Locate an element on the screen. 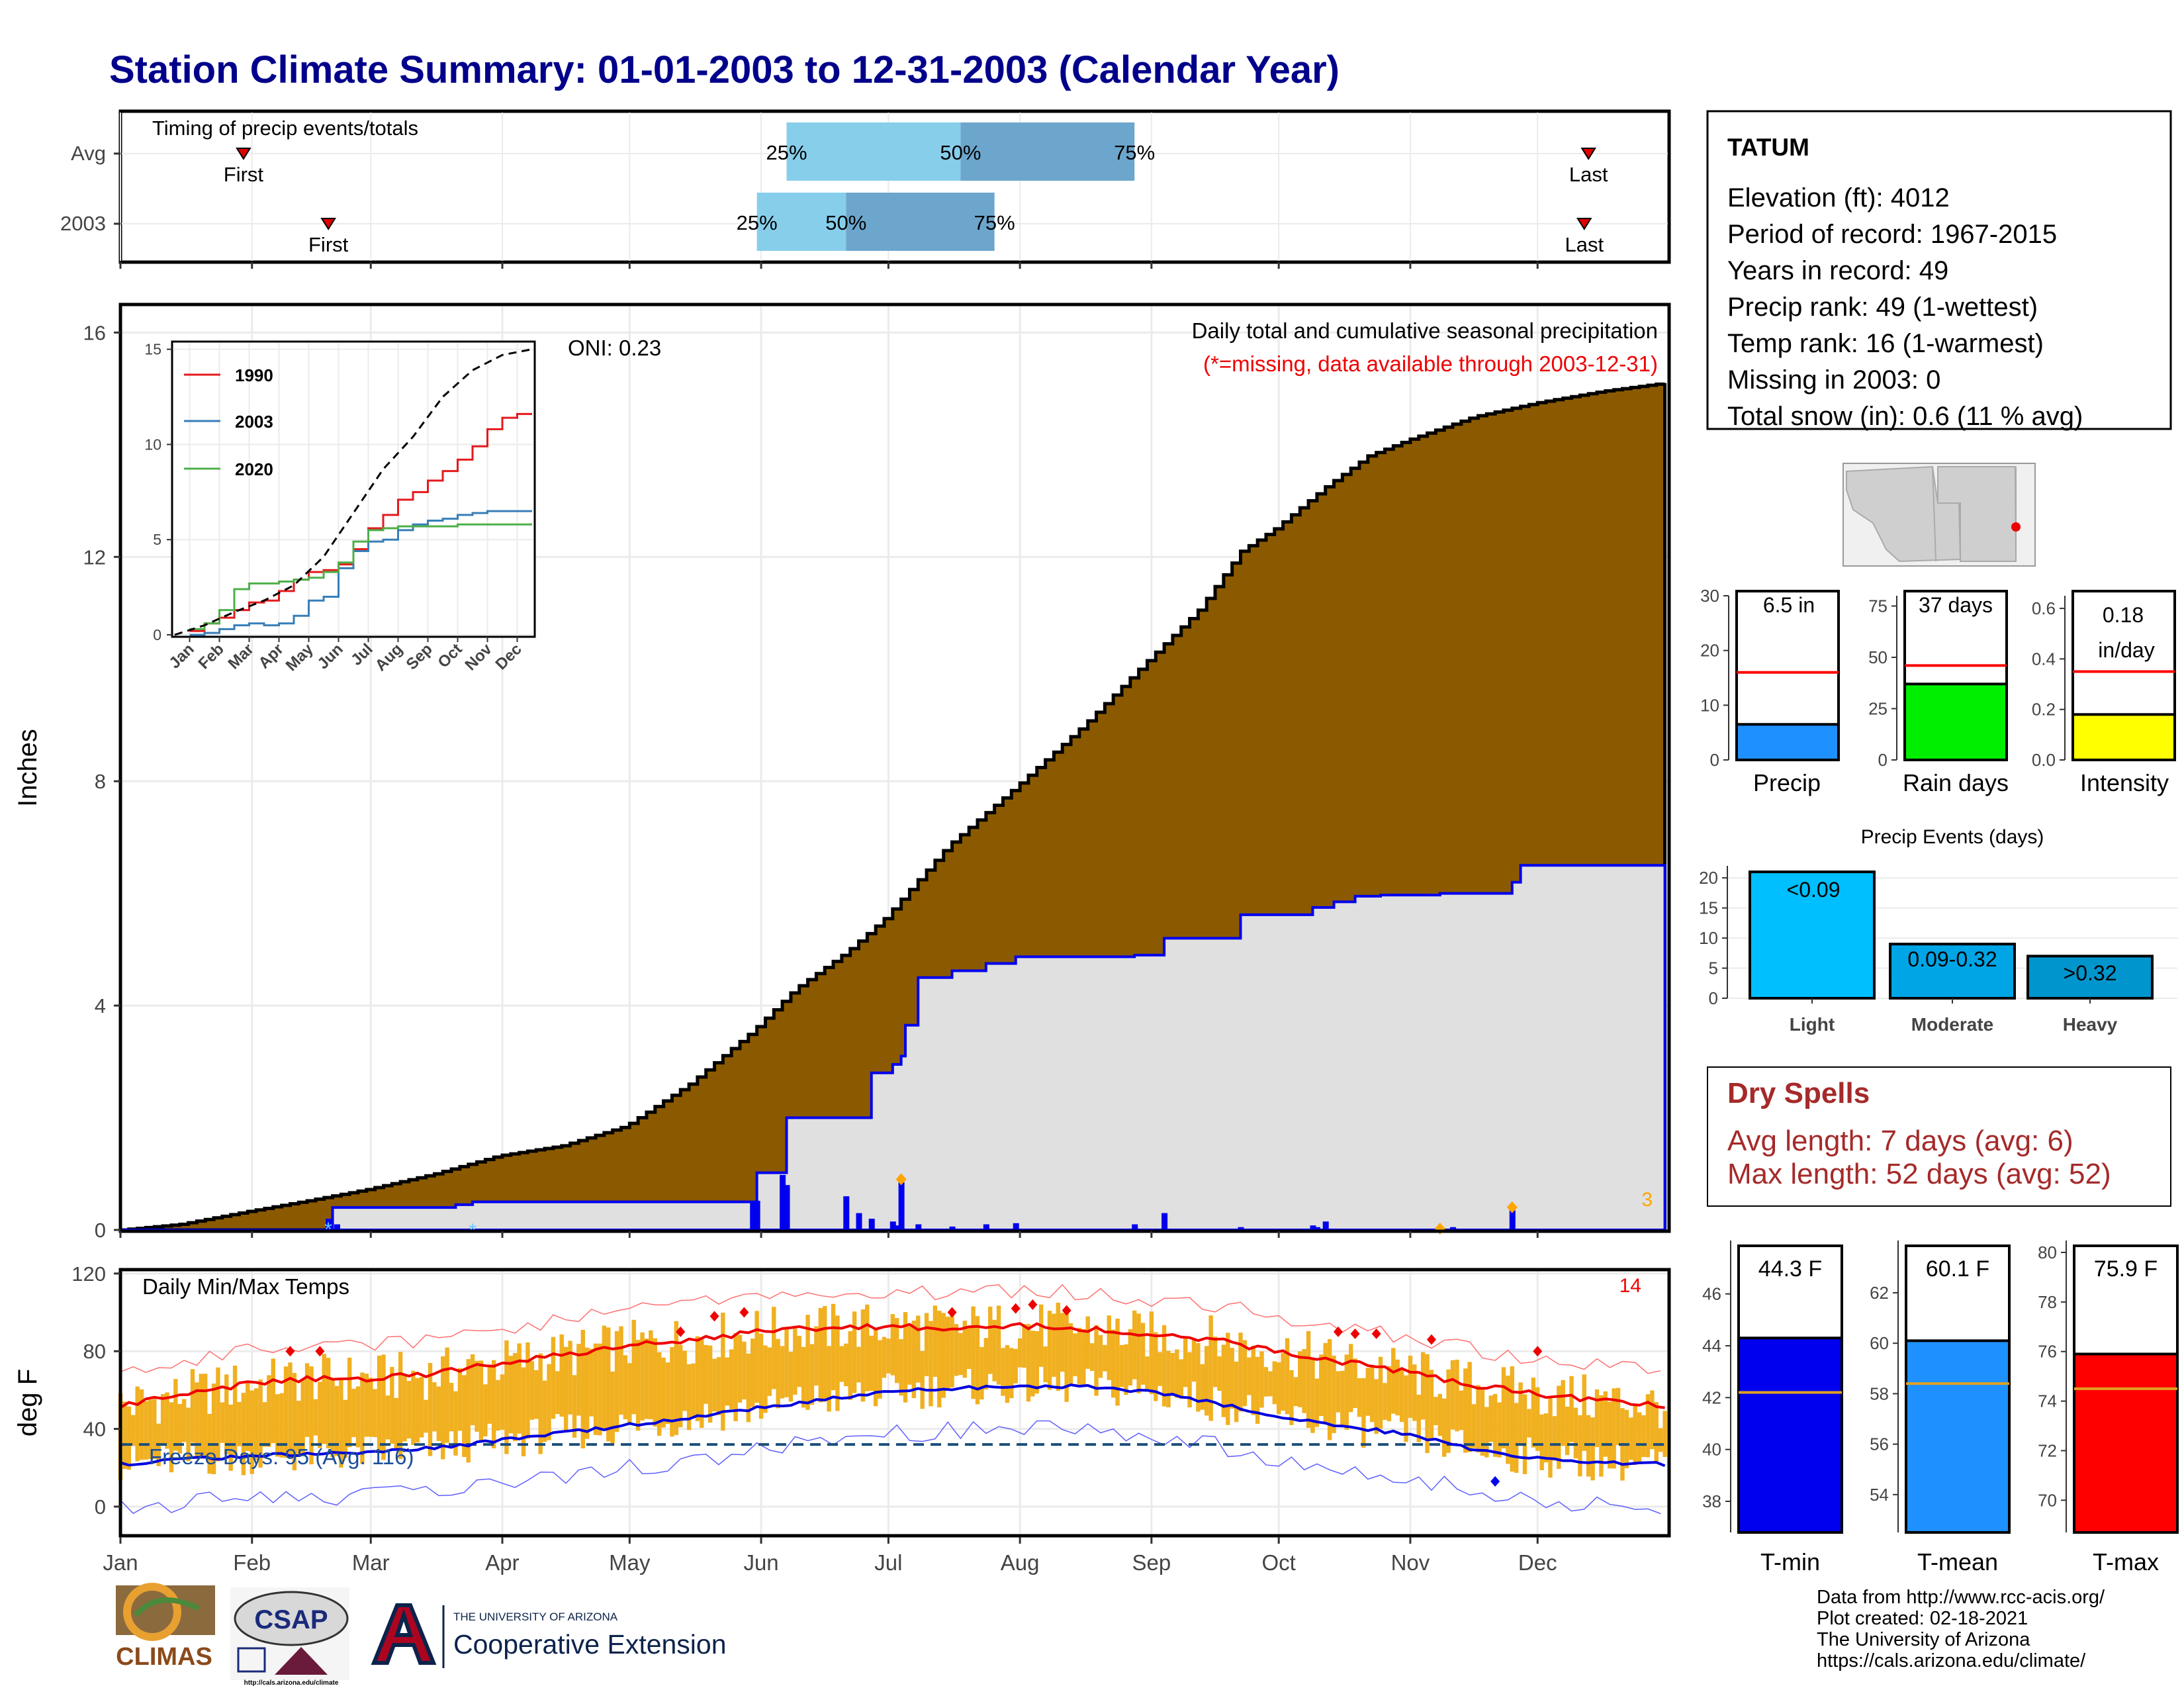  oni-value: ONI: 0.23 is located at coordinates (614, 348).